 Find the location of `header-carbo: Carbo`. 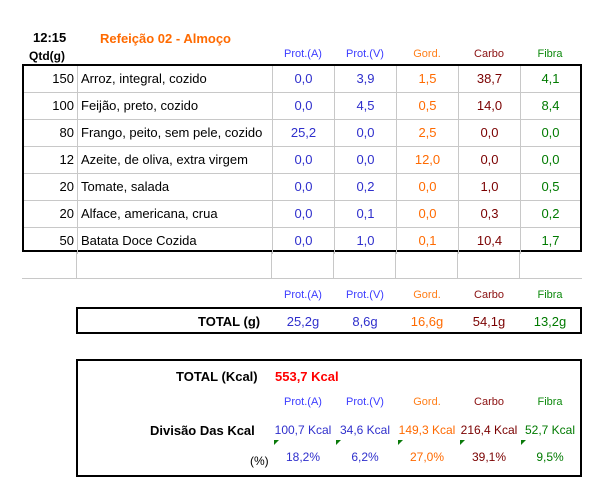

header-carbo: Carbo is located at coordinates (489, 54).